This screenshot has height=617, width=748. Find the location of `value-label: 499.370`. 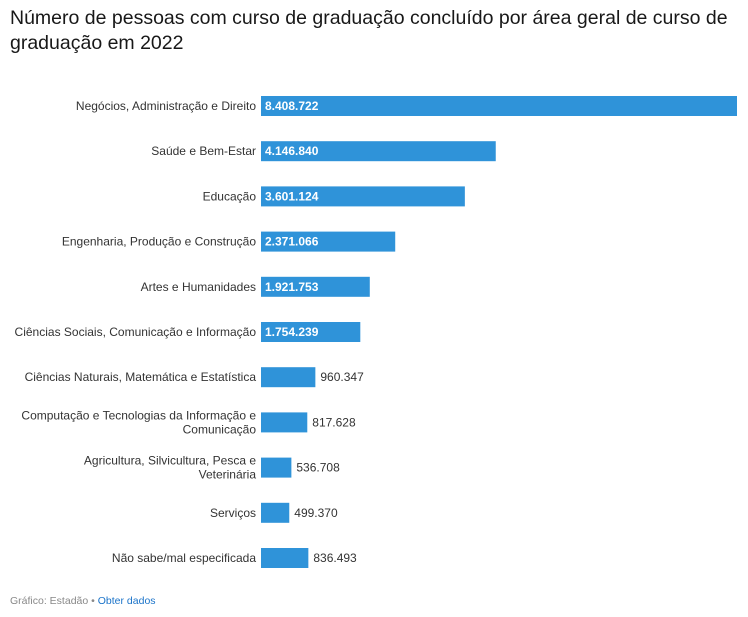

value-label: 499.370 is located at coordinates (316, 513).